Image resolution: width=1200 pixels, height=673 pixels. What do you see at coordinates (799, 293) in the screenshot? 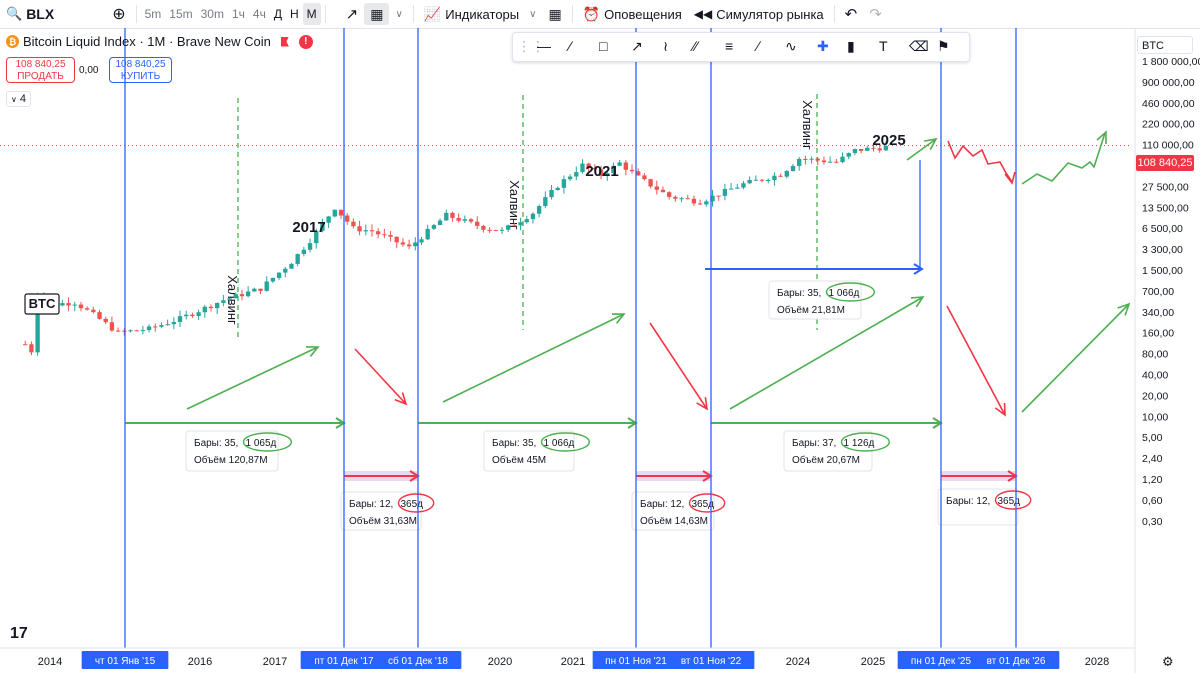
I see `range-info-bars: Бары: 35,` at bounding box center [799, 293].